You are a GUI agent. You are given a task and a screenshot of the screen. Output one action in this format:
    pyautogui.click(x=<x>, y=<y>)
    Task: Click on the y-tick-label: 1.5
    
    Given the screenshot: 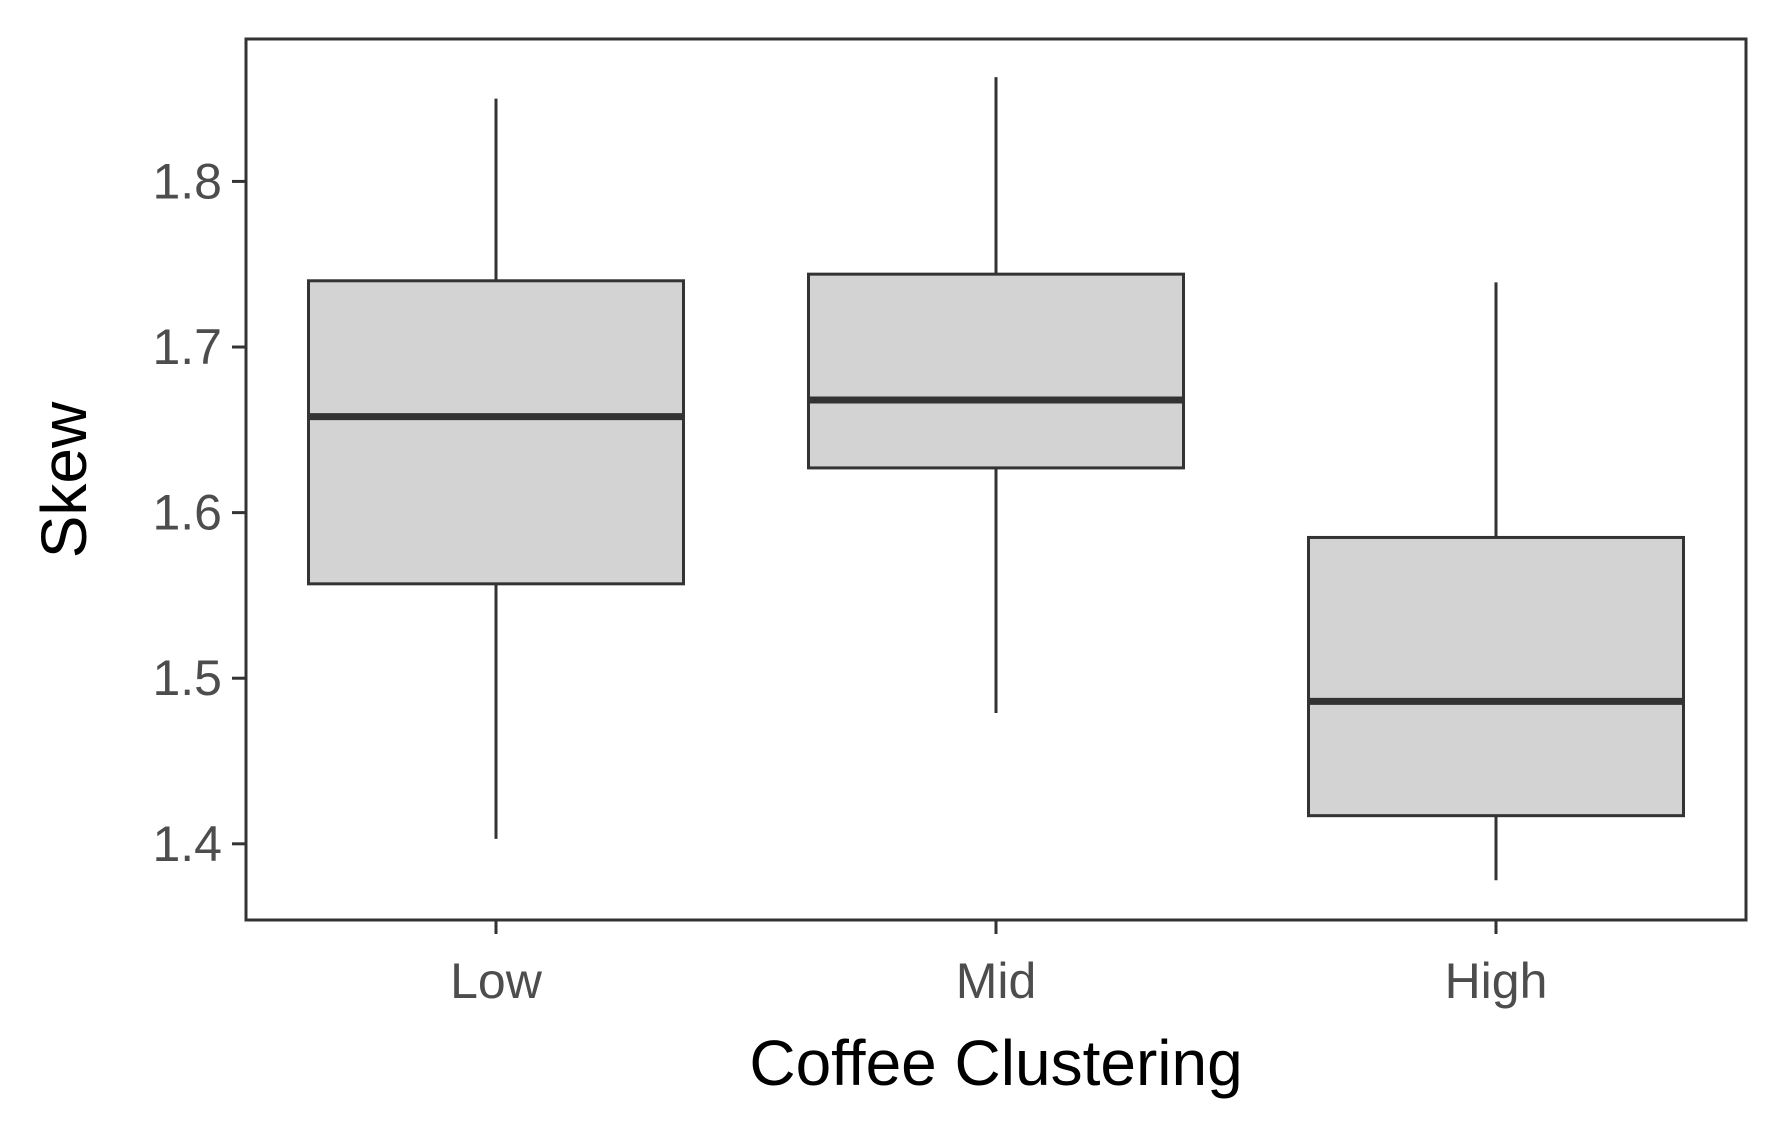 What is the action you would take?
    pyautogui.click(x=187, y=678)
    